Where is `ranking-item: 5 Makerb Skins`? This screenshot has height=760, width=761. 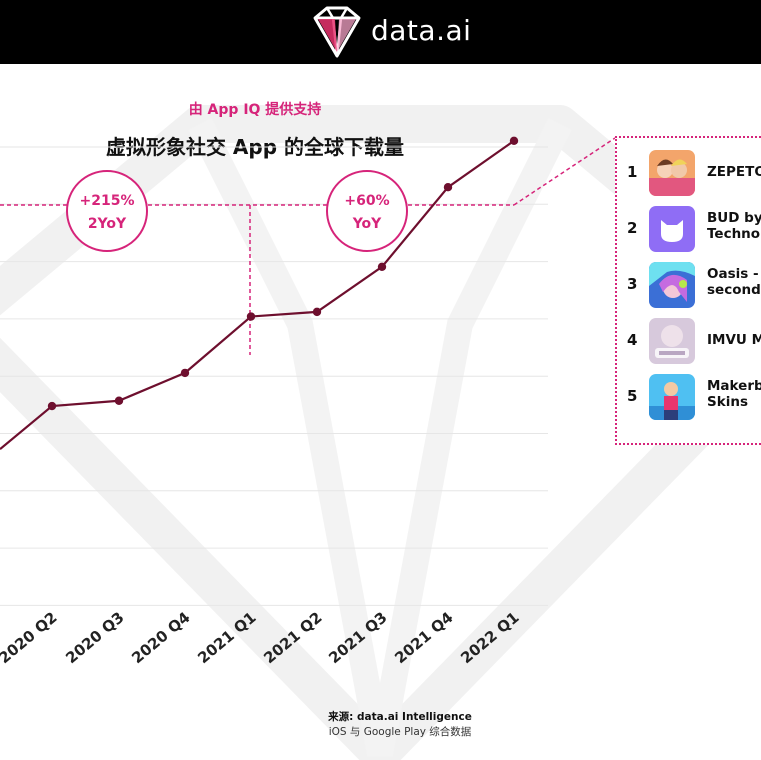 ranking-item: 5 Makerb Skins is located at coordinates (689, 397).